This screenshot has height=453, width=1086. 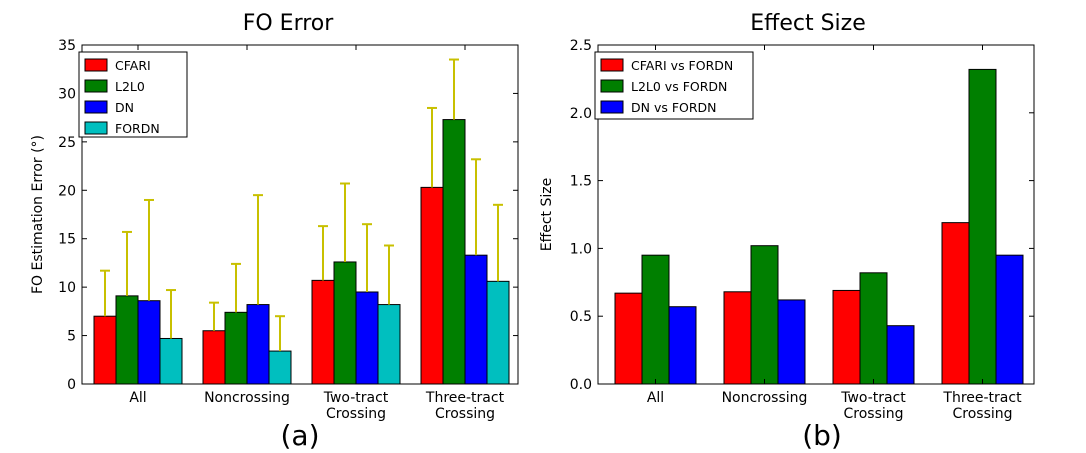 What do you see at coordinates (581, 317) in the screenshot?
I see `y-tick-label: 0.5` at bounding box center [581, 317].